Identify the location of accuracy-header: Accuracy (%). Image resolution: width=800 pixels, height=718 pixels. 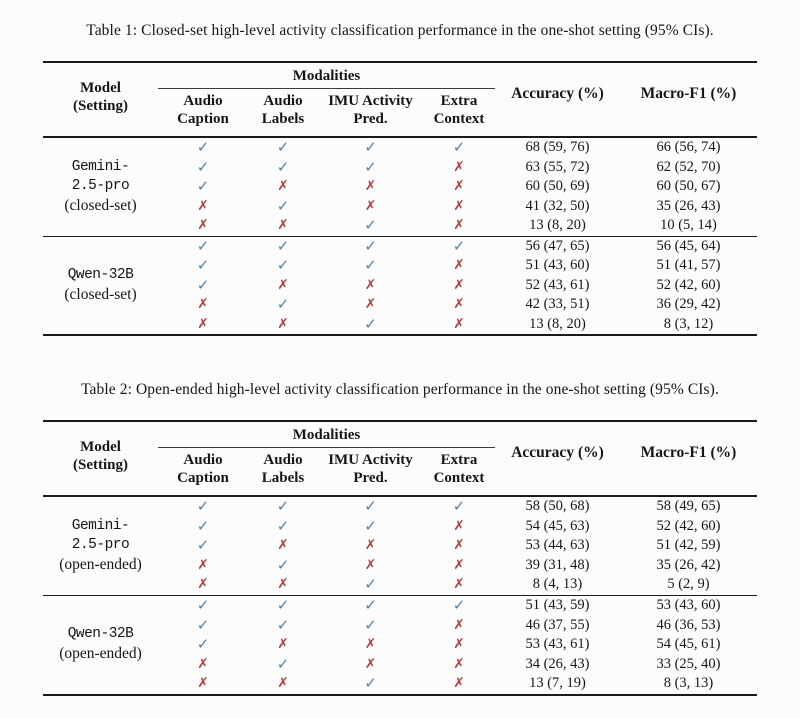
(557, 453).